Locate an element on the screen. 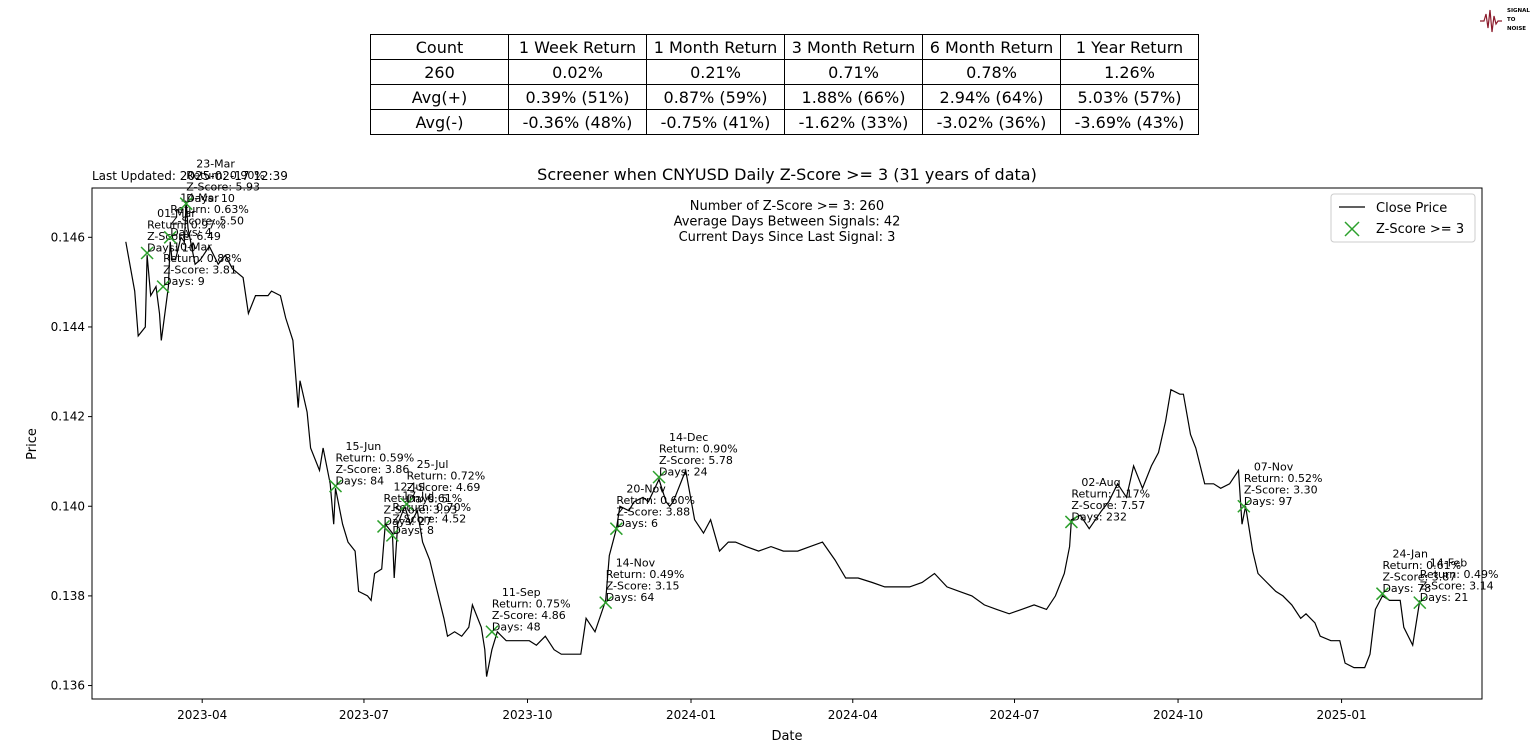 Image resolution: width=1536 pixels, height=754 pixels. signal-annotation-line: Days: 5 is located at coordinates (428, 499).